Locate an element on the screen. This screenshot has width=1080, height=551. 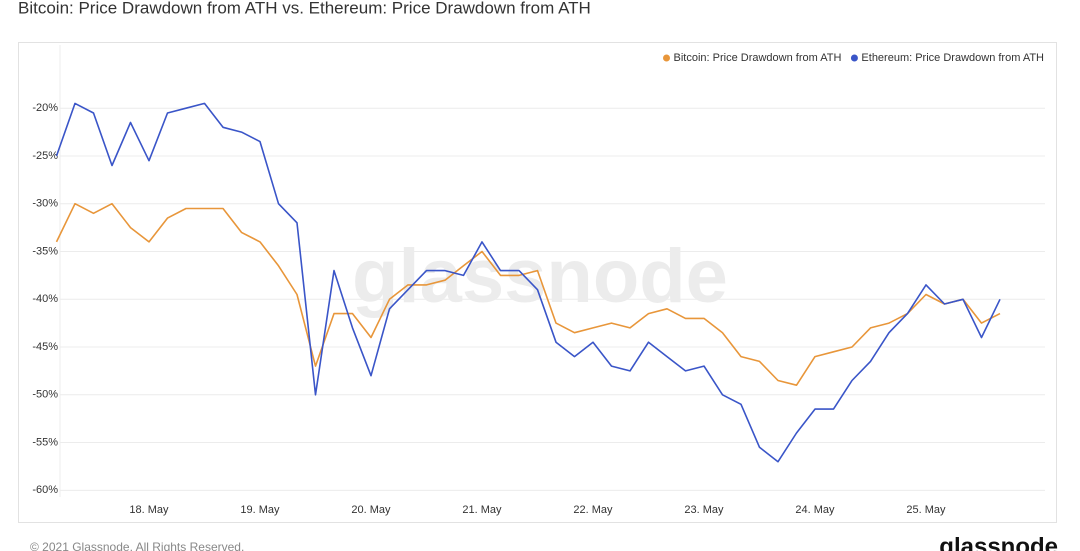
y-tick-label: -40% is located at coordinates (45, 299).